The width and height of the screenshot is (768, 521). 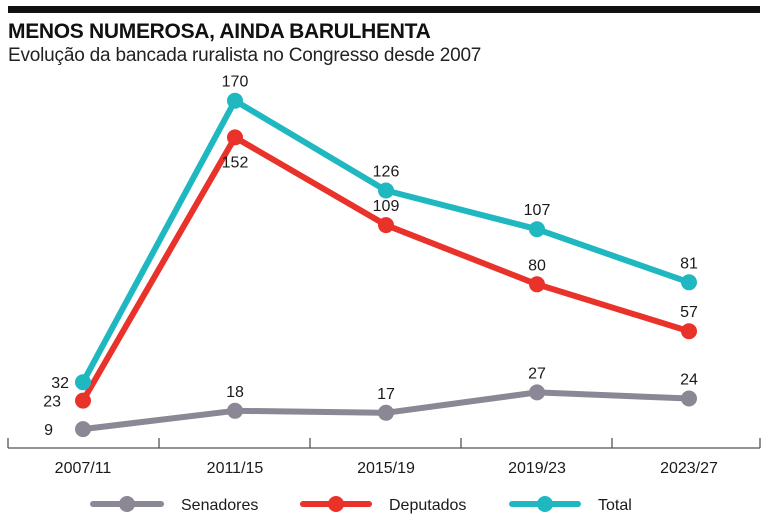 What do you see at coordinates (689, 468) in the screenshot?
I see `x-tick-label: 2023/27` at bounding box center [689, 468].